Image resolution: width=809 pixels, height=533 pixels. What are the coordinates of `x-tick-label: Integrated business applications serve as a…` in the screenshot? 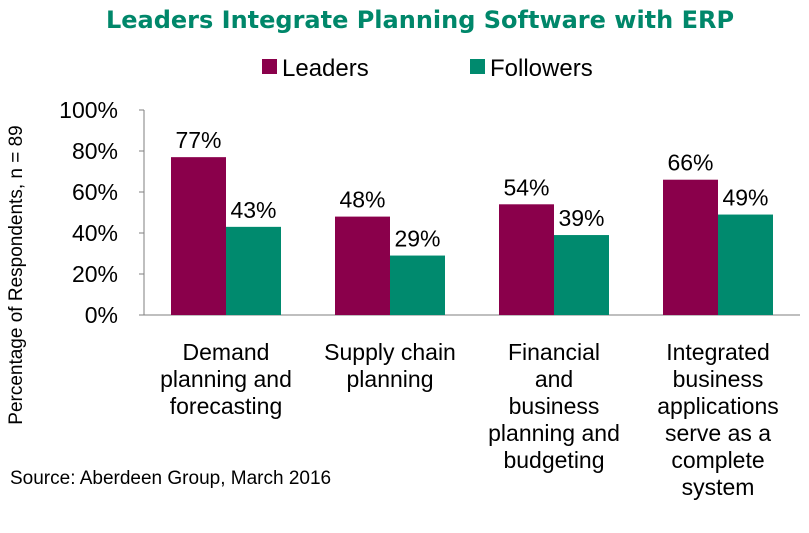 It's located at (717, 419).